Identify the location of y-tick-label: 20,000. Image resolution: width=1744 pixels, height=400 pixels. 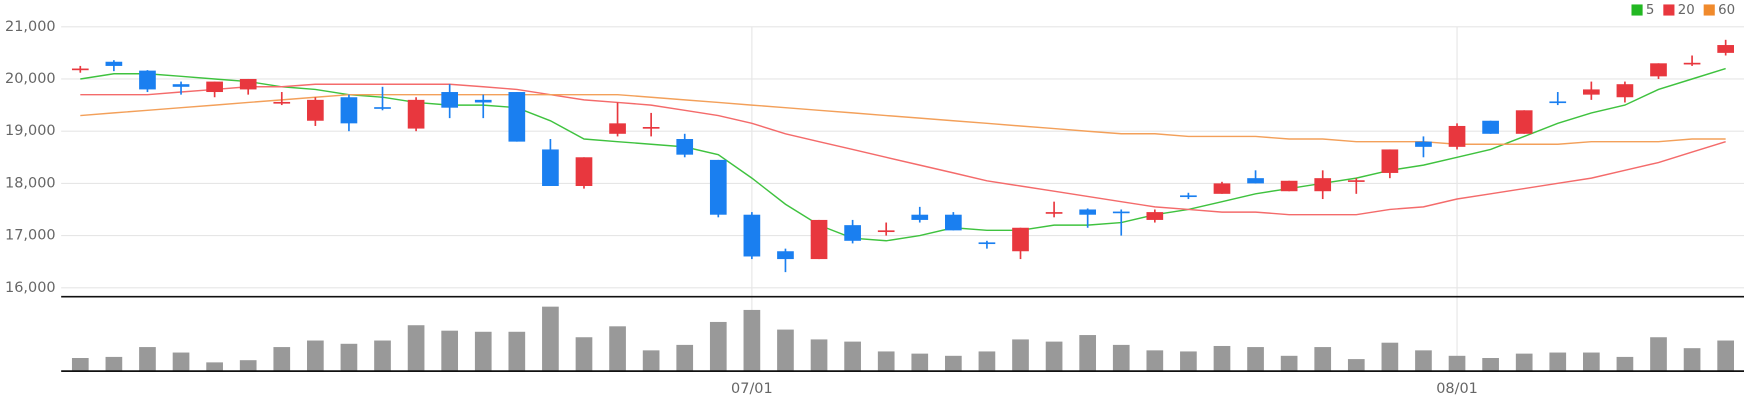
(30, 79).